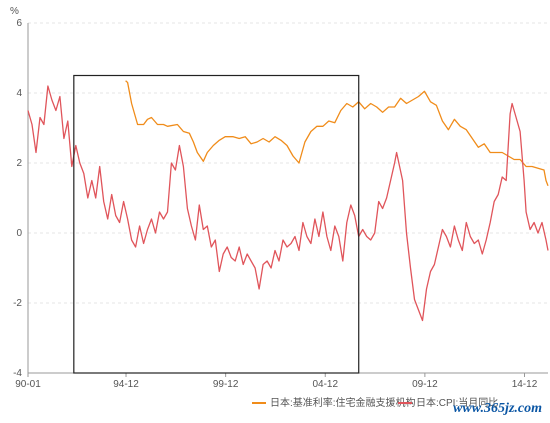 The width and height of the screenshot is (550, 423). What do you see at coordinates (28, 384) in the screenshot?
I see `x-tick-label: 90-01` at bounding box center [28, 384].